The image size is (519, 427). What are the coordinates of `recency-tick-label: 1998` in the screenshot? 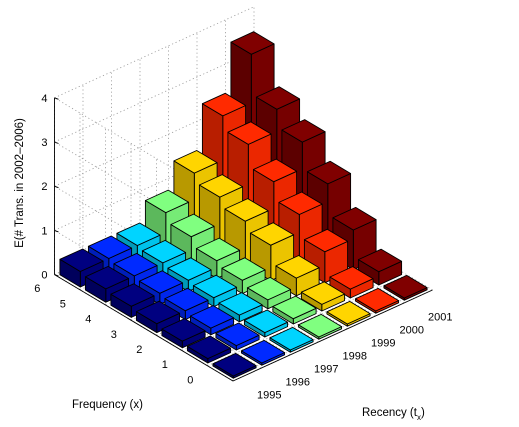 It's located at (355, 357).